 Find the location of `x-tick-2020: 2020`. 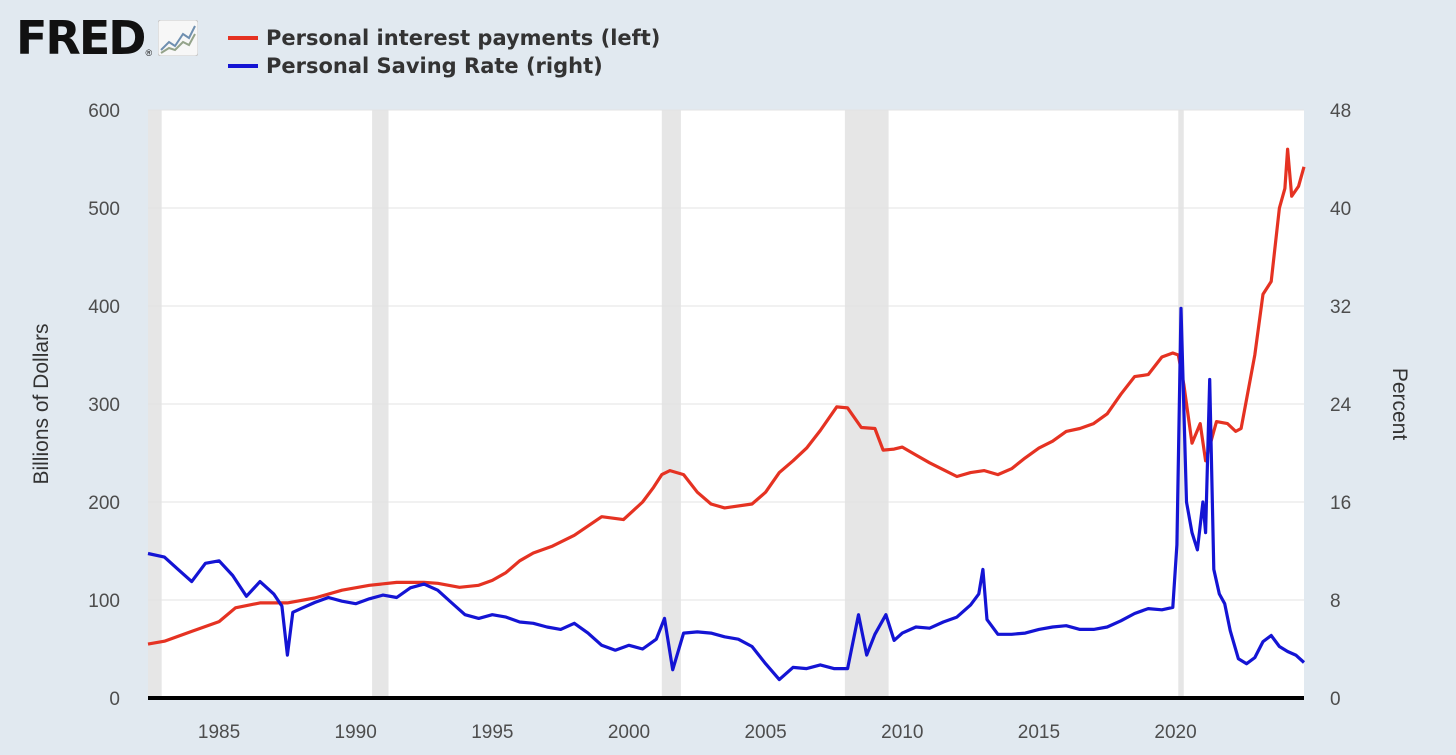

x-tick-2020: 2020 is located at coordinates (1175, 732).